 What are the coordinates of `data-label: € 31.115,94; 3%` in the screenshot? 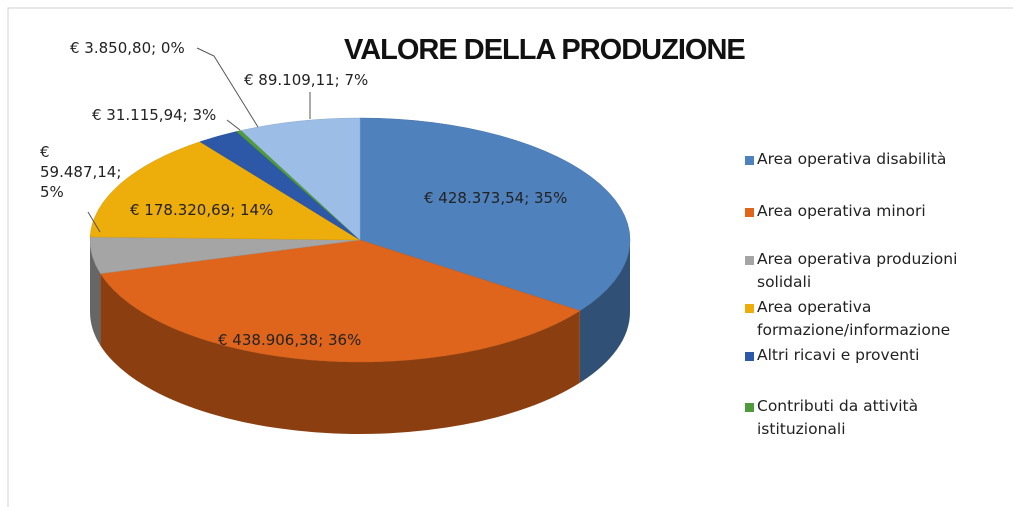 It's located at (154, 115).